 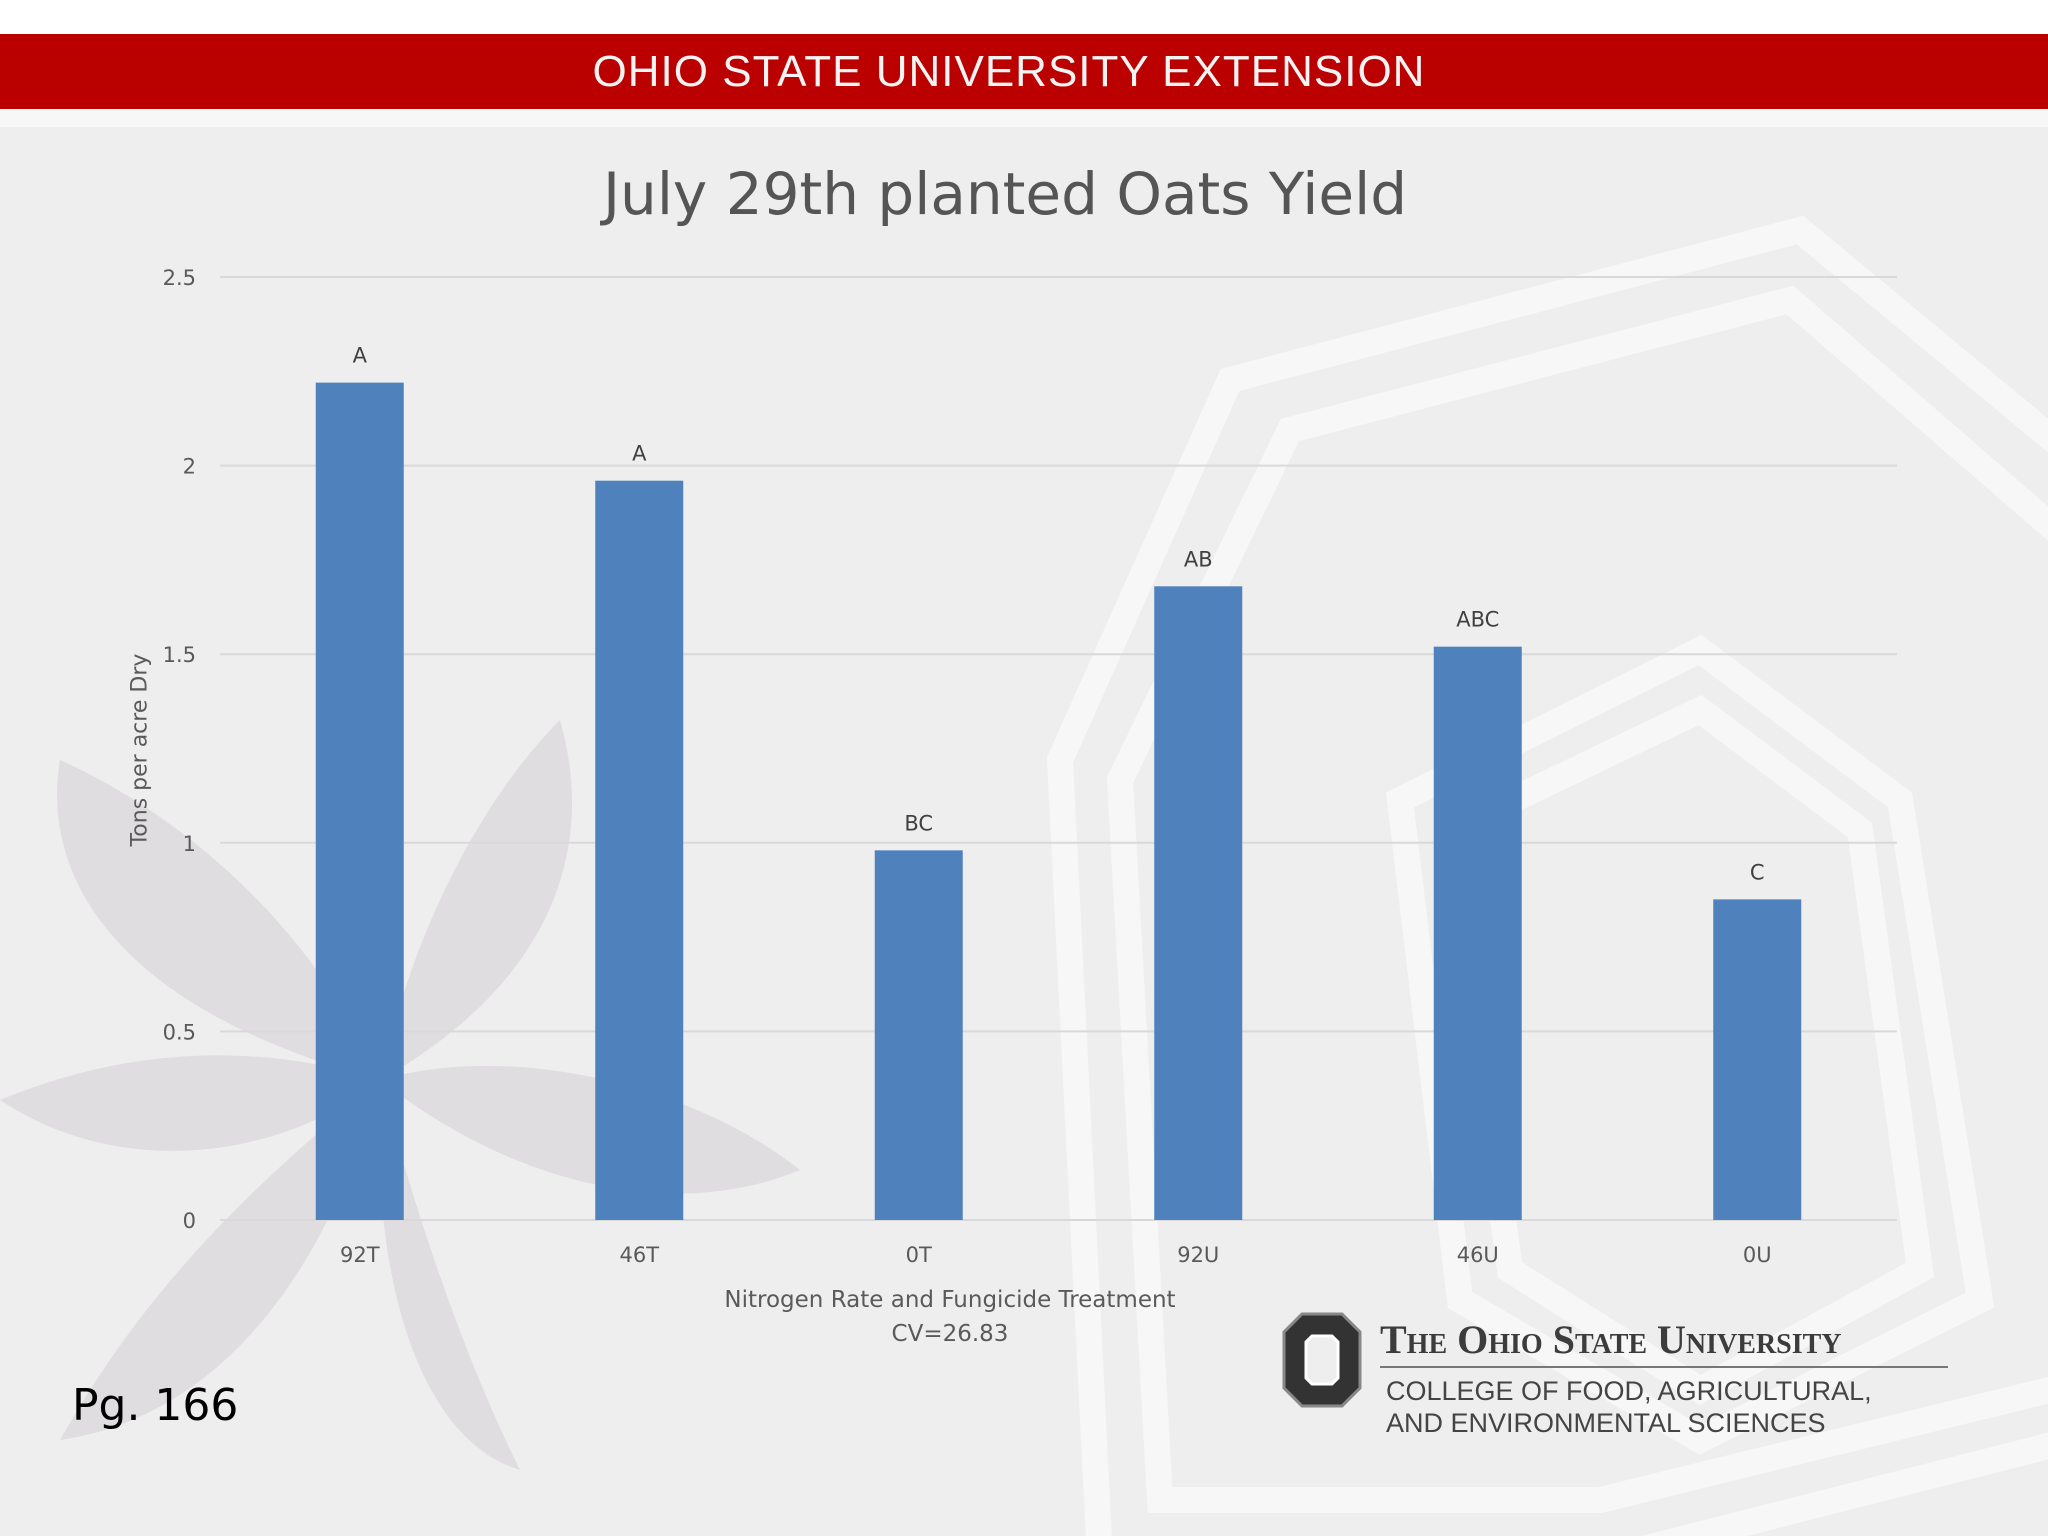 I want to click on chart-title: July 29th planted Oats Yield, so click(x=1005, y=194).